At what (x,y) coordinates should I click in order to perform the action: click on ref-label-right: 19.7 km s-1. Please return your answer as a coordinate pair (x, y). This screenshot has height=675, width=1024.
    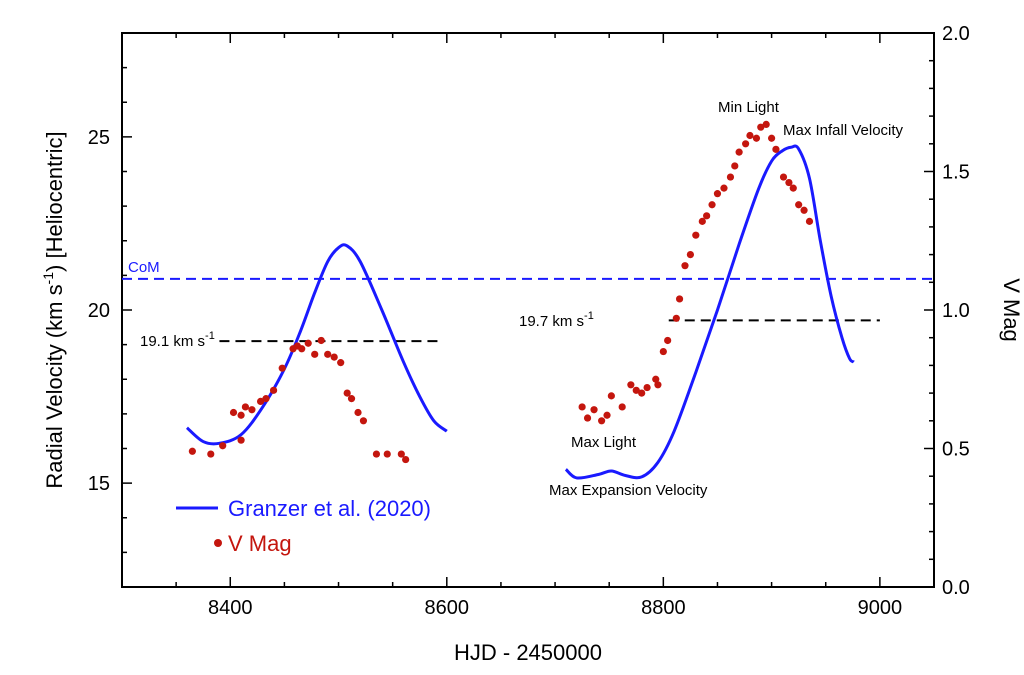
    Looking at the image, I should click on (556, 320).